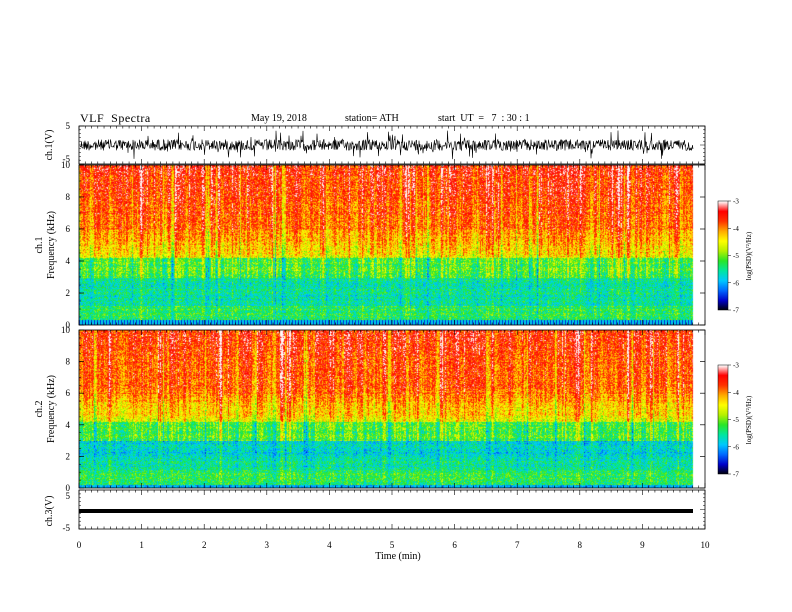 The image size is (792, 612). Describe the element at coordinates (454, 545) in the screenshot. I see `xtick-label: 6` at that location.